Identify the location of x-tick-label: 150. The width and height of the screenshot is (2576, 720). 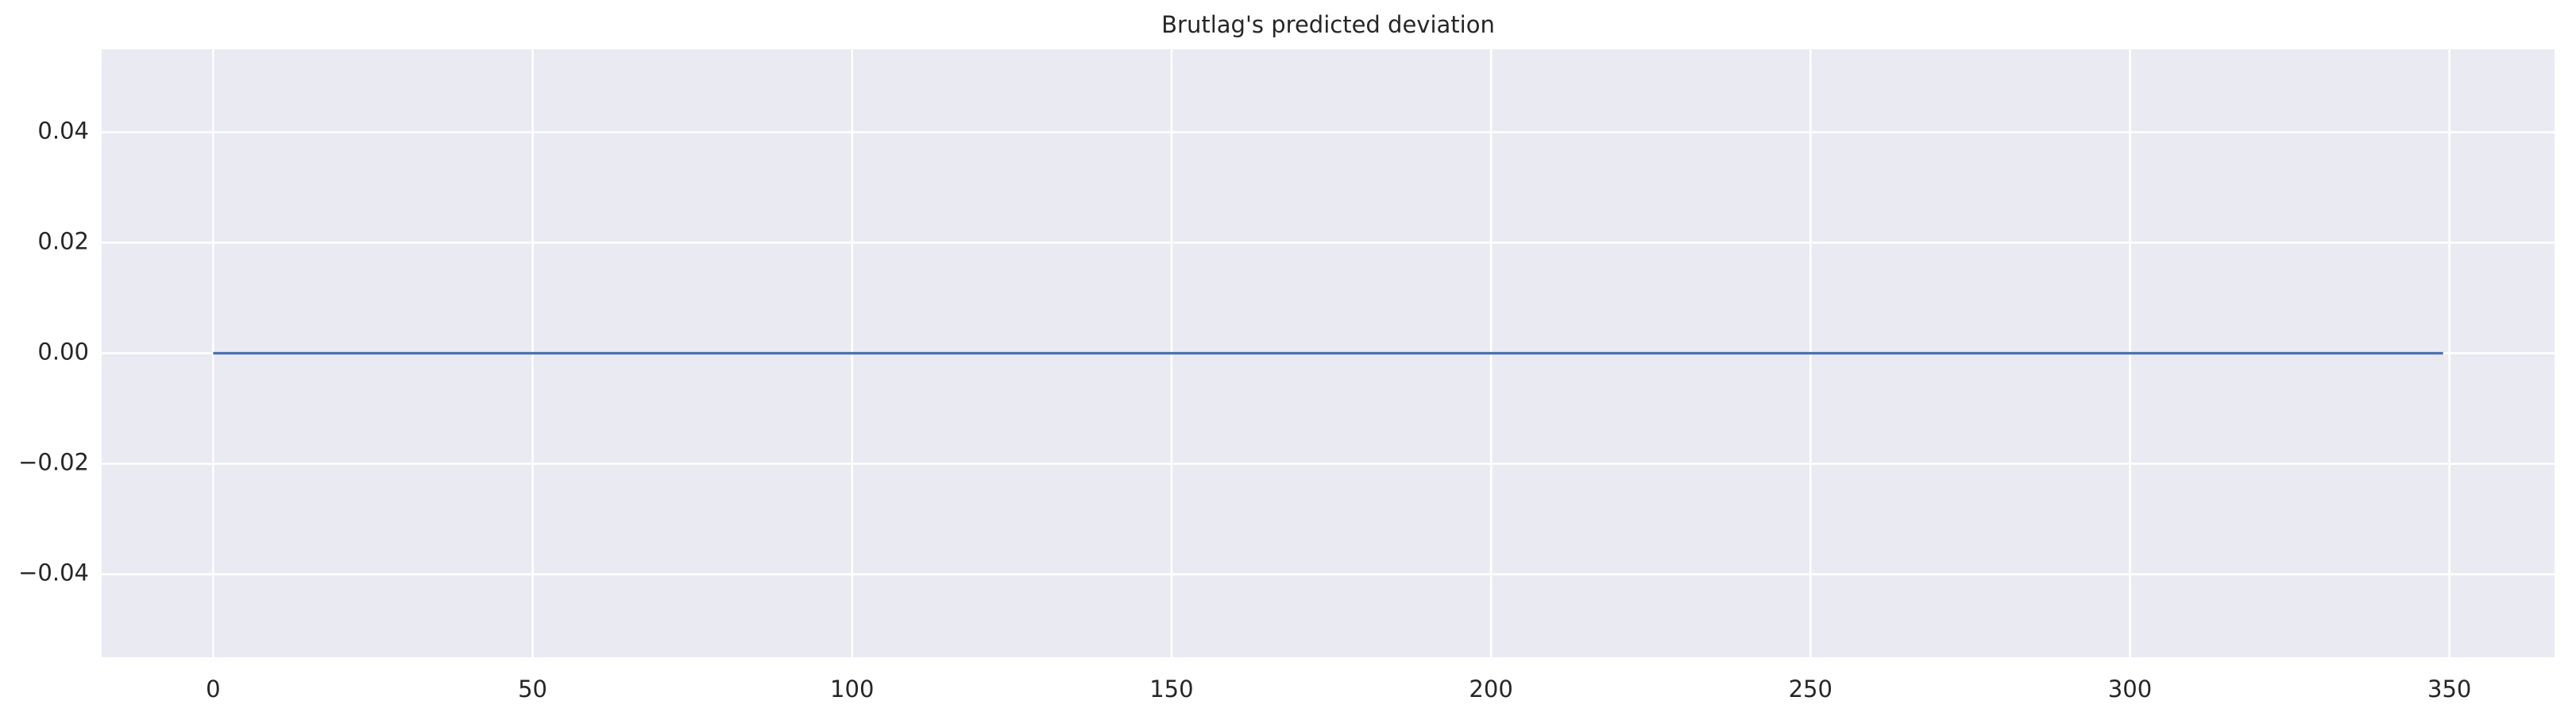
(1171, 689).